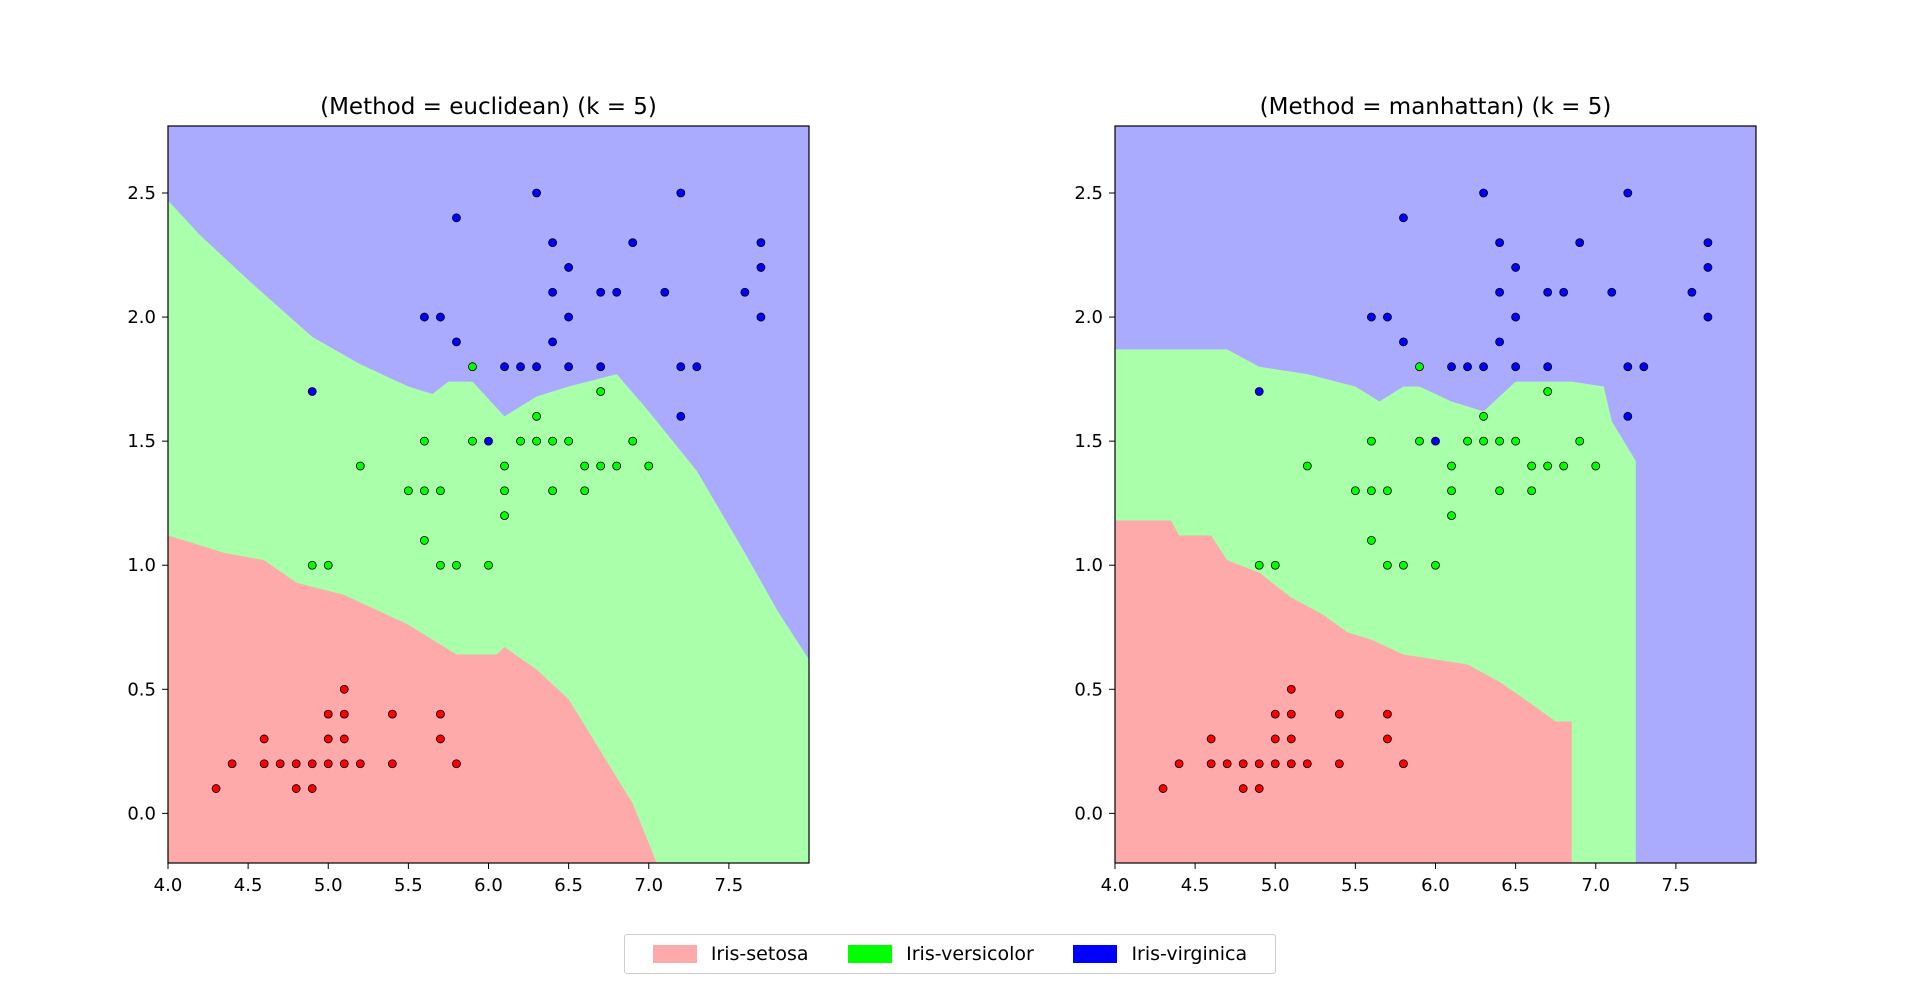 The width and height of the screenshot is (1920, 983). Describe the element at coordinates (1115, 885) in the screenshot. I see `x-tick-label: 4.0` at that location.